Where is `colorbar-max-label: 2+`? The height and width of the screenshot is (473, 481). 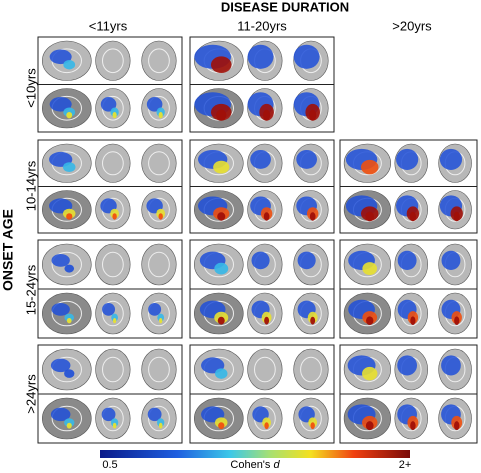 colorbar-max-label: 2+ is located at coordinates (405, 465).